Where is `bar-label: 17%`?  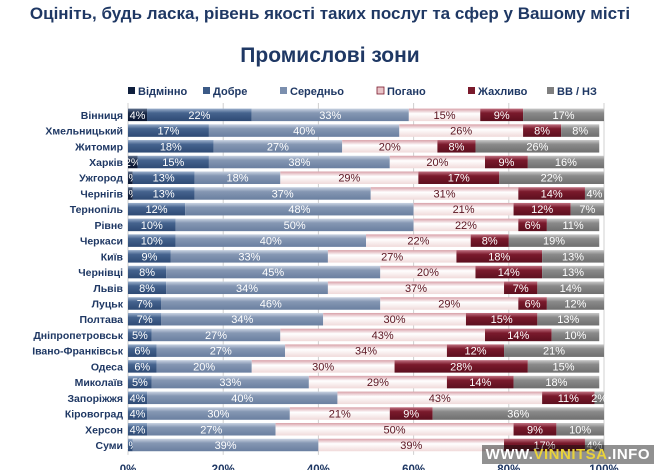
bar-label: 17% is located at coordinates (459, 179).